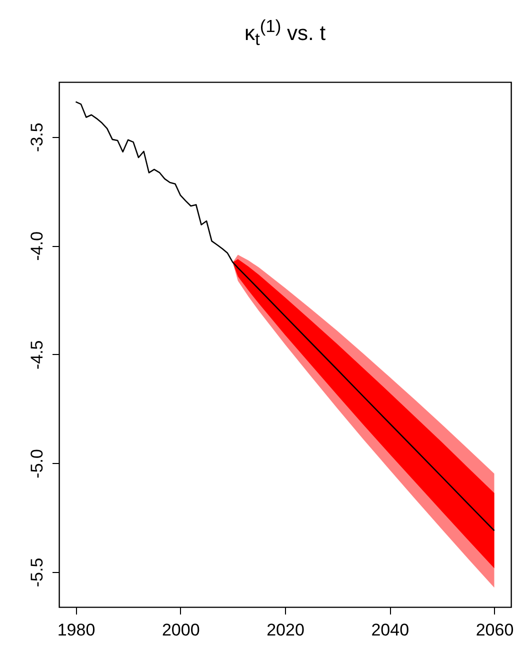 The image size is (521, 659). I want to click on x-tick-label: 1980, so click(76, 630).